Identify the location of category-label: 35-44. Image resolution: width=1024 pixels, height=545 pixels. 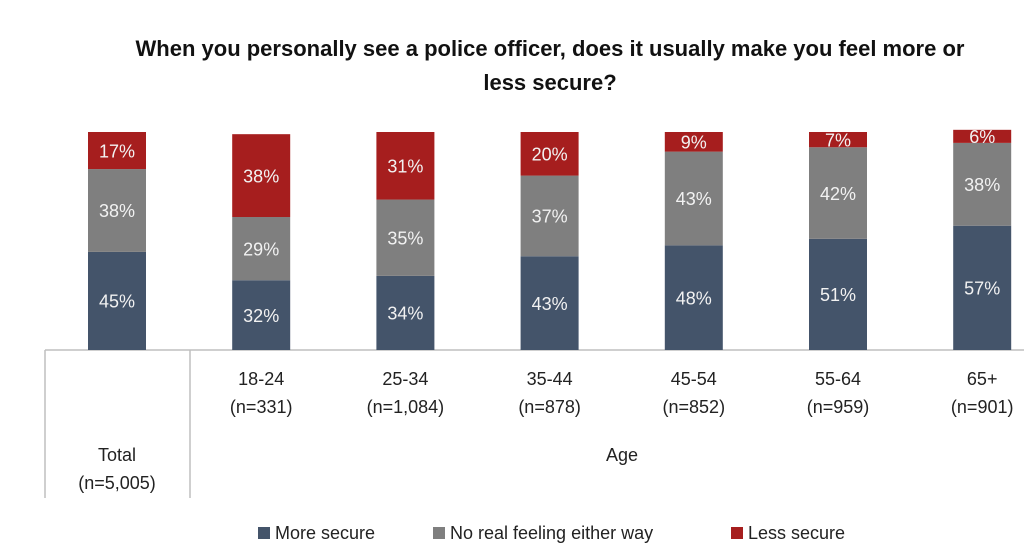
(550, 379).